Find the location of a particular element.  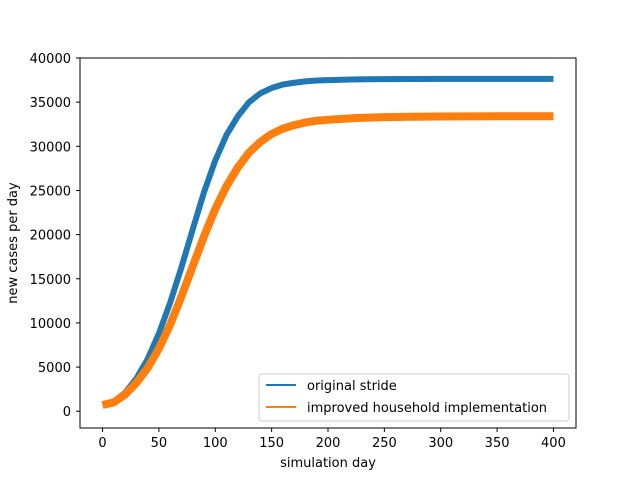

y-tick-label: 15000 is located at coordinates (50, 280).